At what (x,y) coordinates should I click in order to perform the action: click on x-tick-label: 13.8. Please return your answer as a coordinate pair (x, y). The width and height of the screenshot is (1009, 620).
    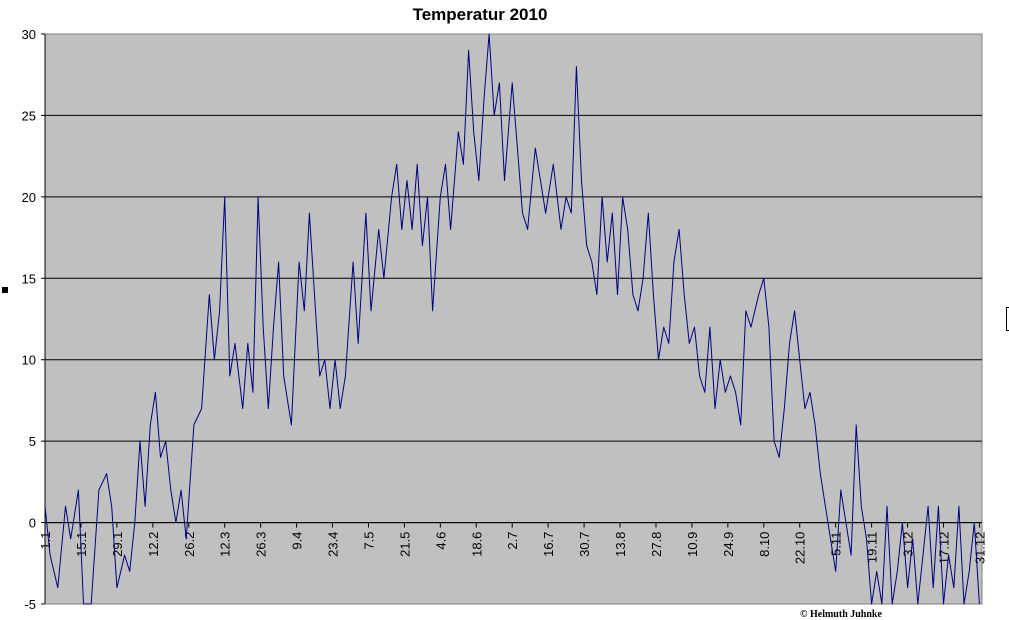
    Looking at the image, I should click on (620, 544).